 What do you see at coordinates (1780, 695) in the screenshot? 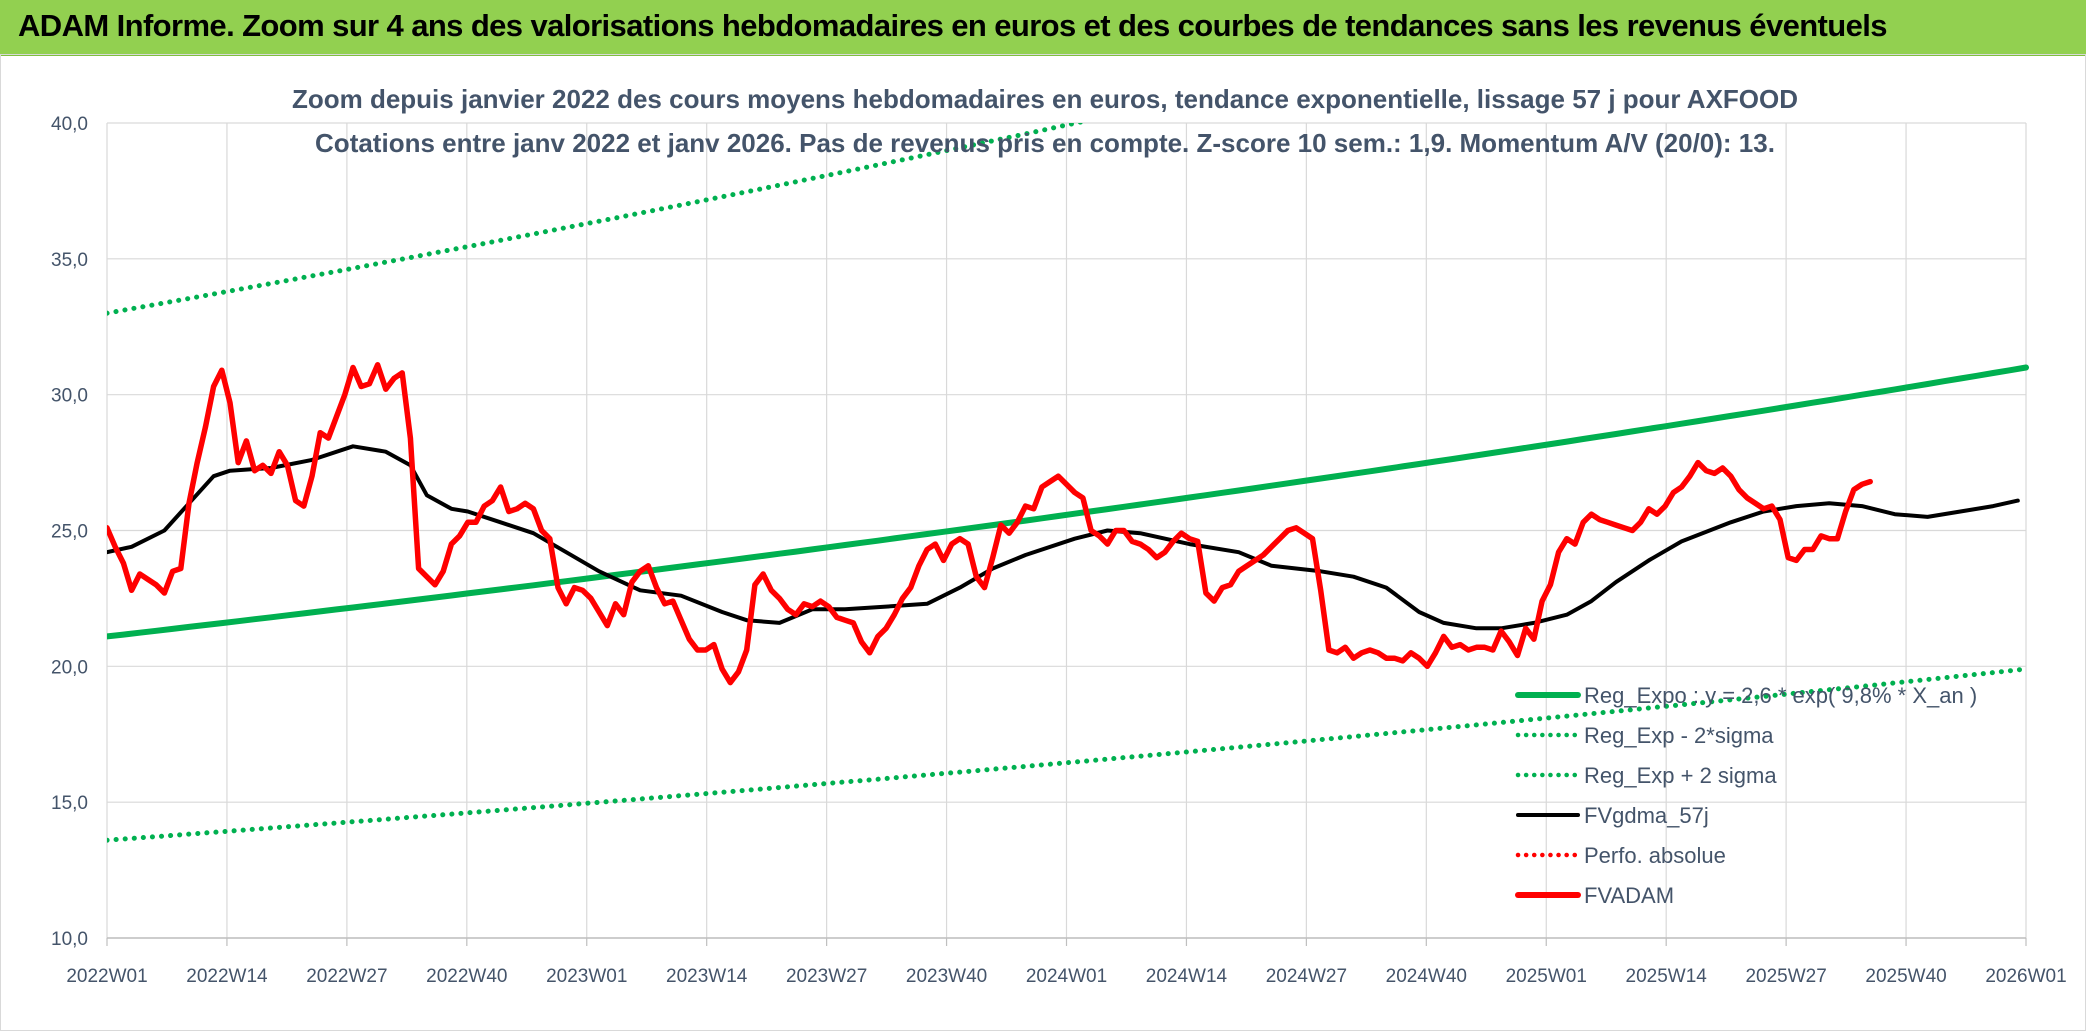
I see `legend-label: Reg_Expo : y = 2,6 * exp( 9,8% * X_an )` at bounding box center [1780, 695].